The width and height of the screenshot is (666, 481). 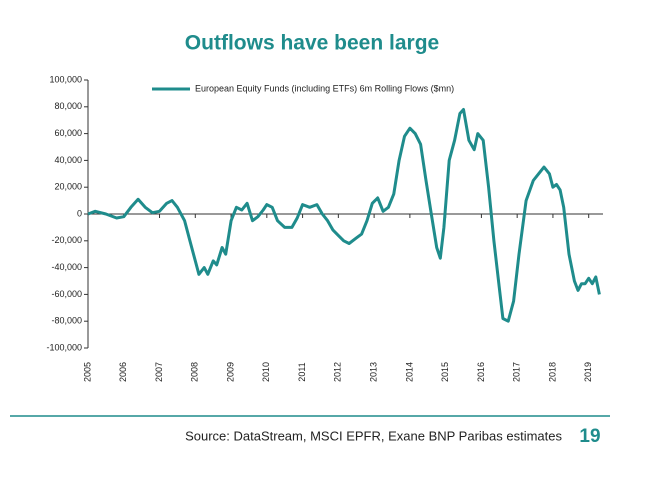 I want to click on y-tick-label: -60,000, so click(x=66, y=294).